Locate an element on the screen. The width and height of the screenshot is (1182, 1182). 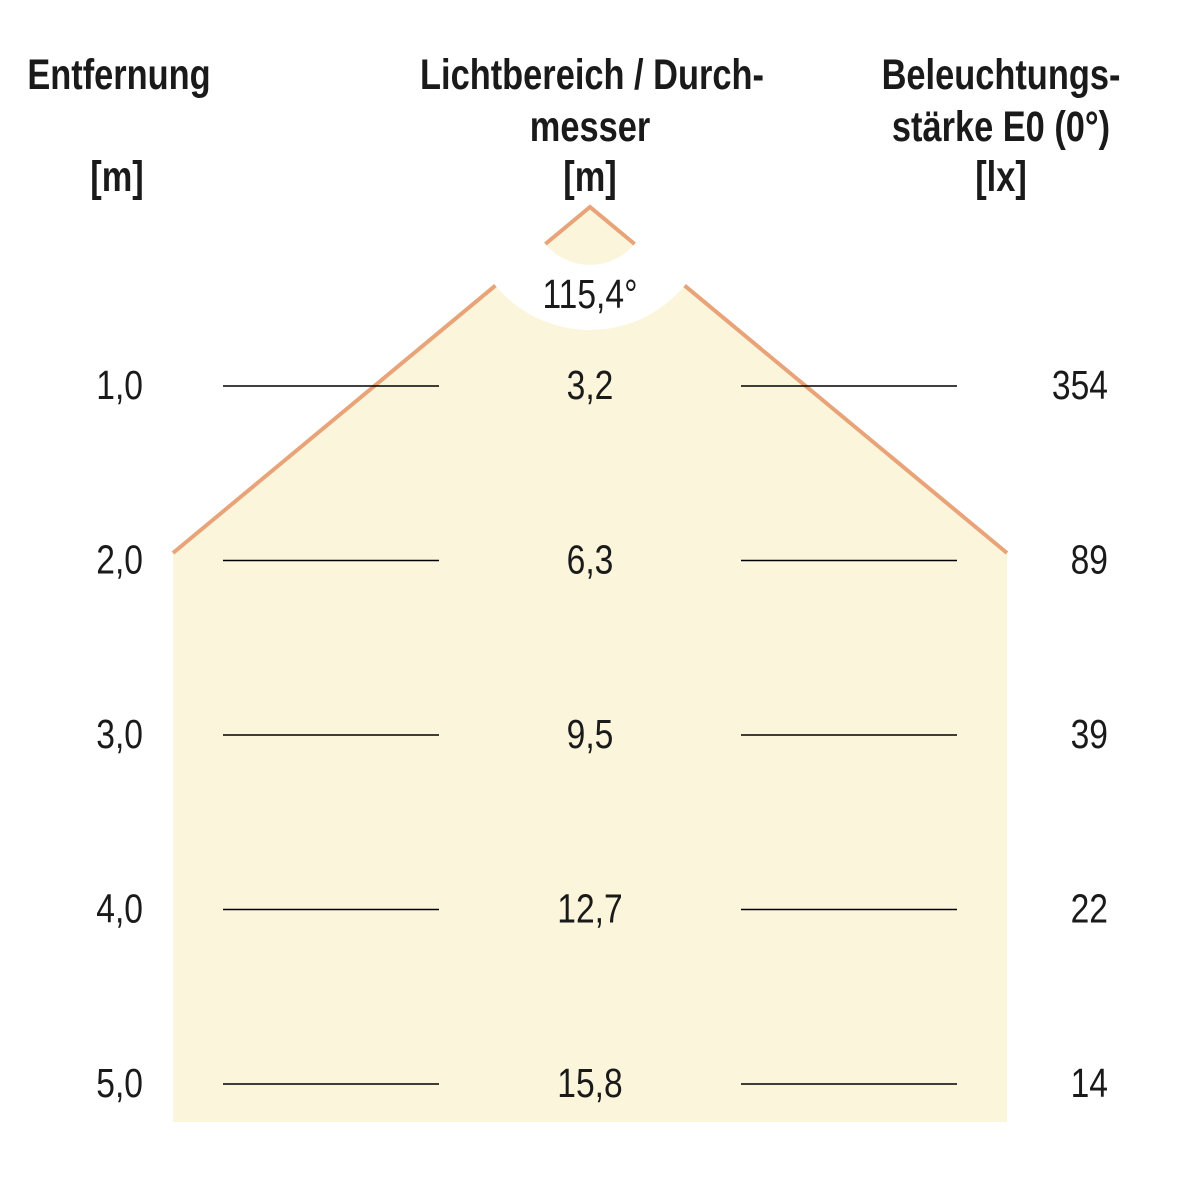
illuminance-value: 89 is located at coordinates (1089, 559).